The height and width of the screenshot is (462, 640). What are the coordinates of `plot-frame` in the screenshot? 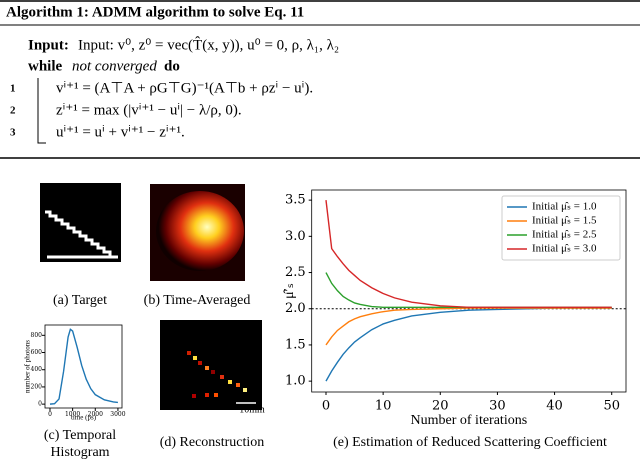 It's located at (83, 366).